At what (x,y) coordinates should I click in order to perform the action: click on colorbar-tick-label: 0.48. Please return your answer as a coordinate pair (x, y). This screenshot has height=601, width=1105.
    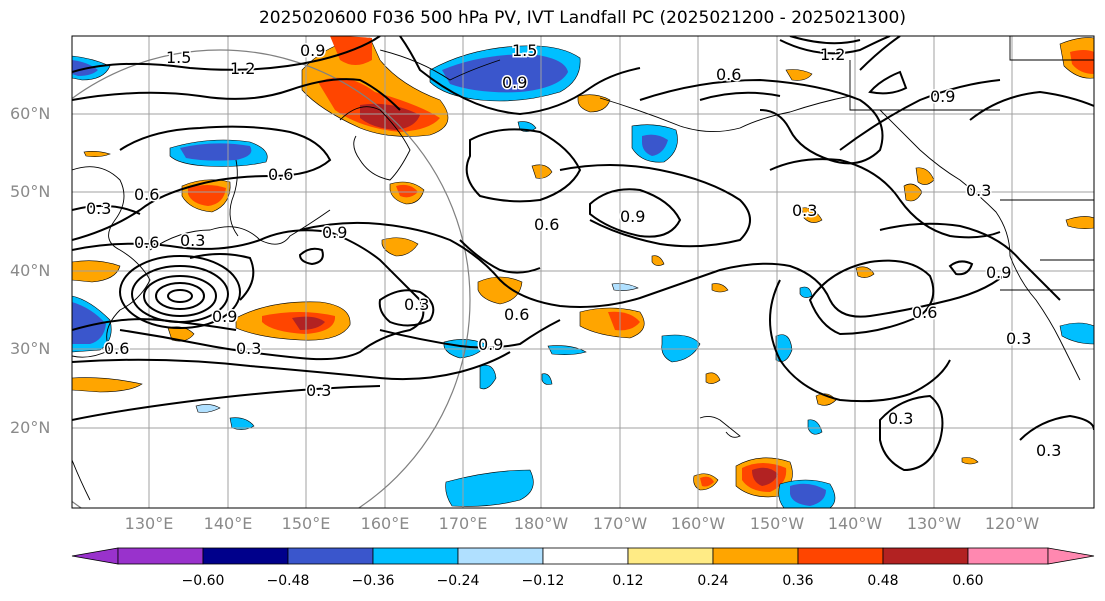
    Looking at the image, I should click on (883, 581).